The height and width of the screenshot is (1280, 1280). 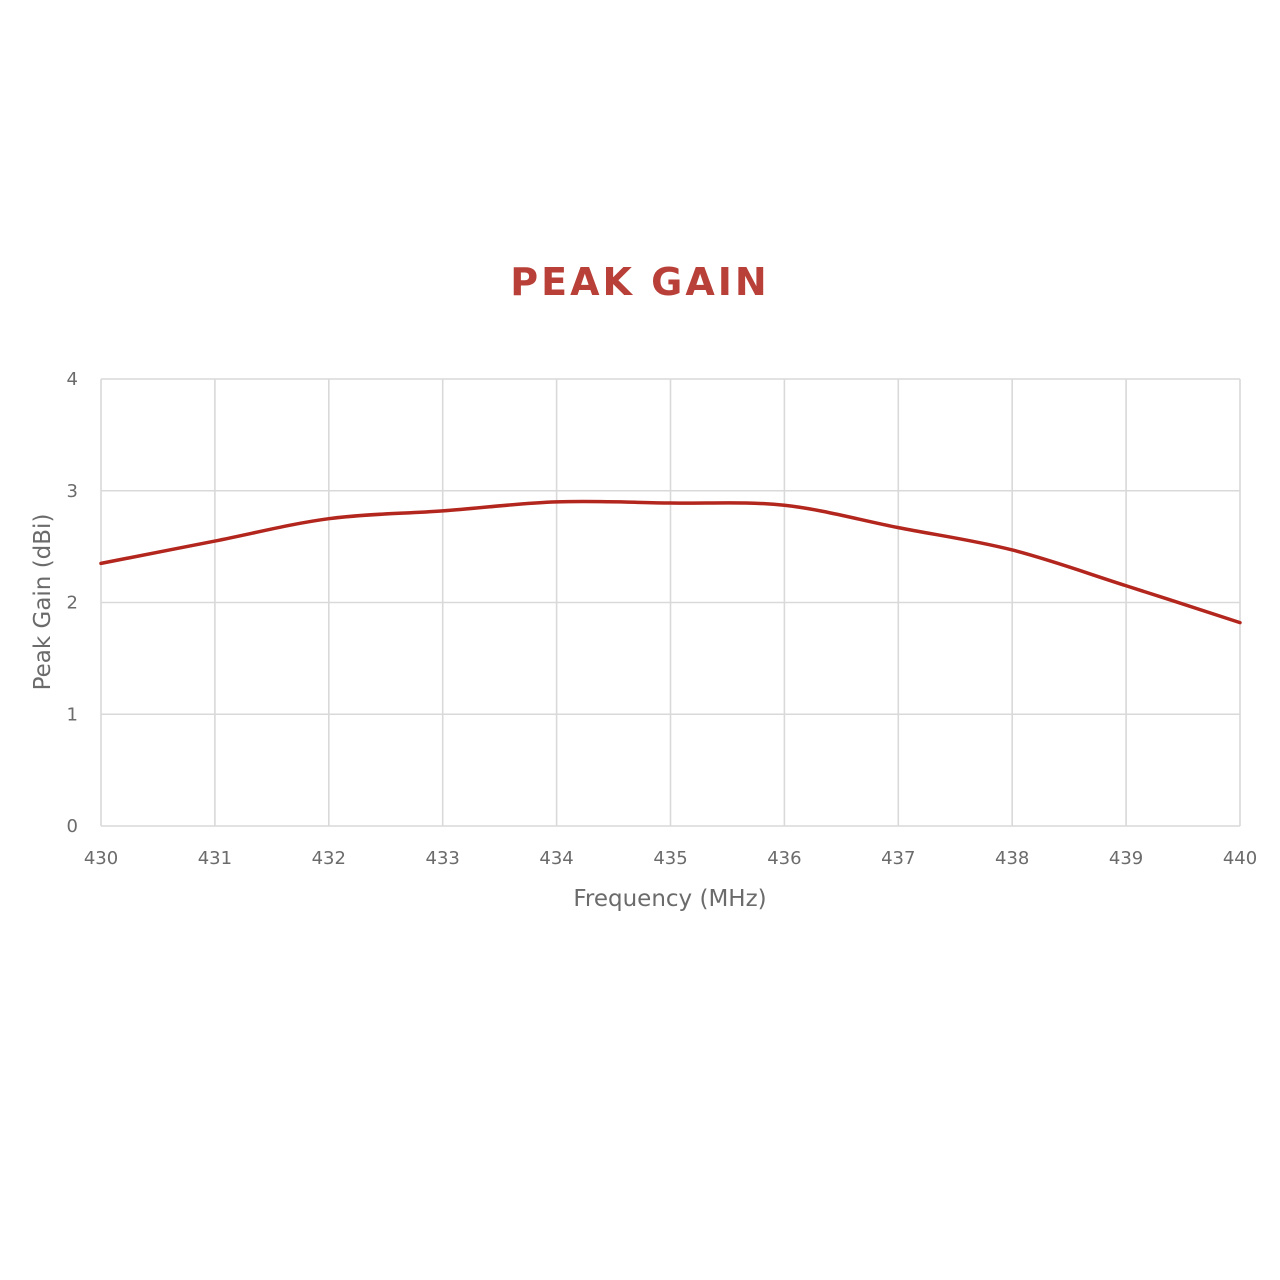 I want to click on y-tick-label: 4, so click(x=72, y=379).